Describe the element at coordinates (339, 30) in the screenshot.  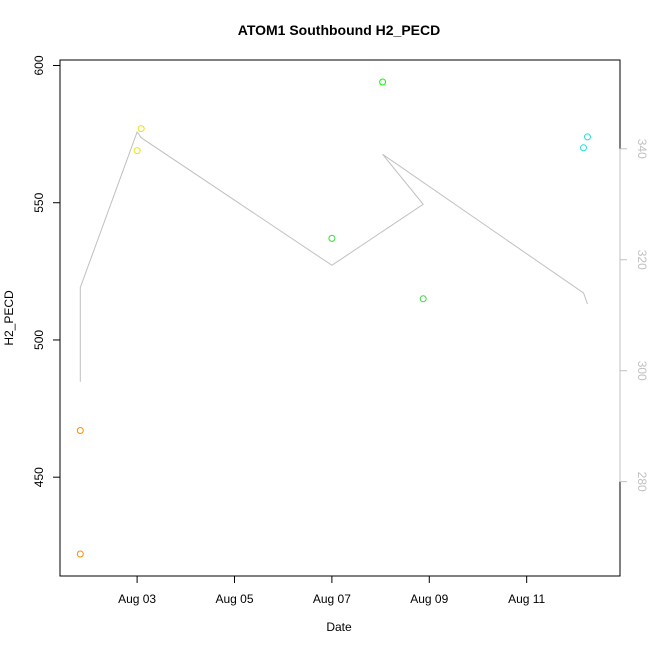
I see `chart-title: ATOM1 Southbound H2_PECD` at that location.